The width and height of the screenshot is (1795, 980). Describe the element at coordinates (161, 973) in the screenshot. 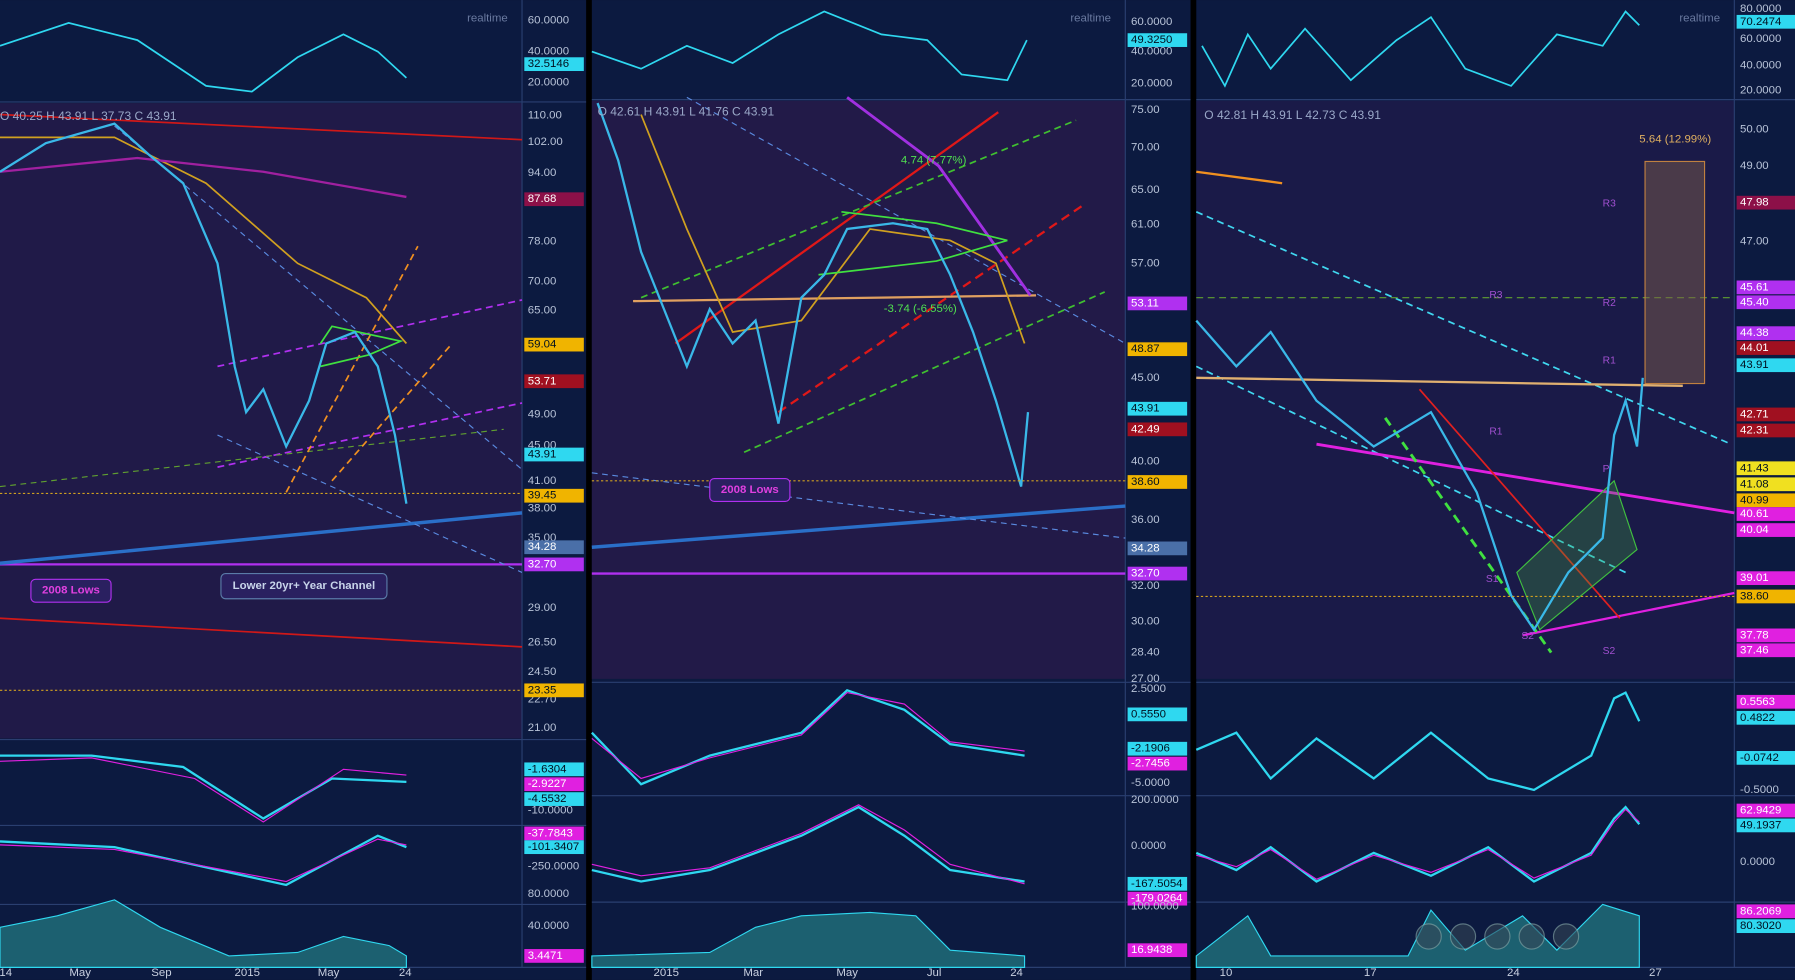

I see `x-axis-label: Sep` at that location.